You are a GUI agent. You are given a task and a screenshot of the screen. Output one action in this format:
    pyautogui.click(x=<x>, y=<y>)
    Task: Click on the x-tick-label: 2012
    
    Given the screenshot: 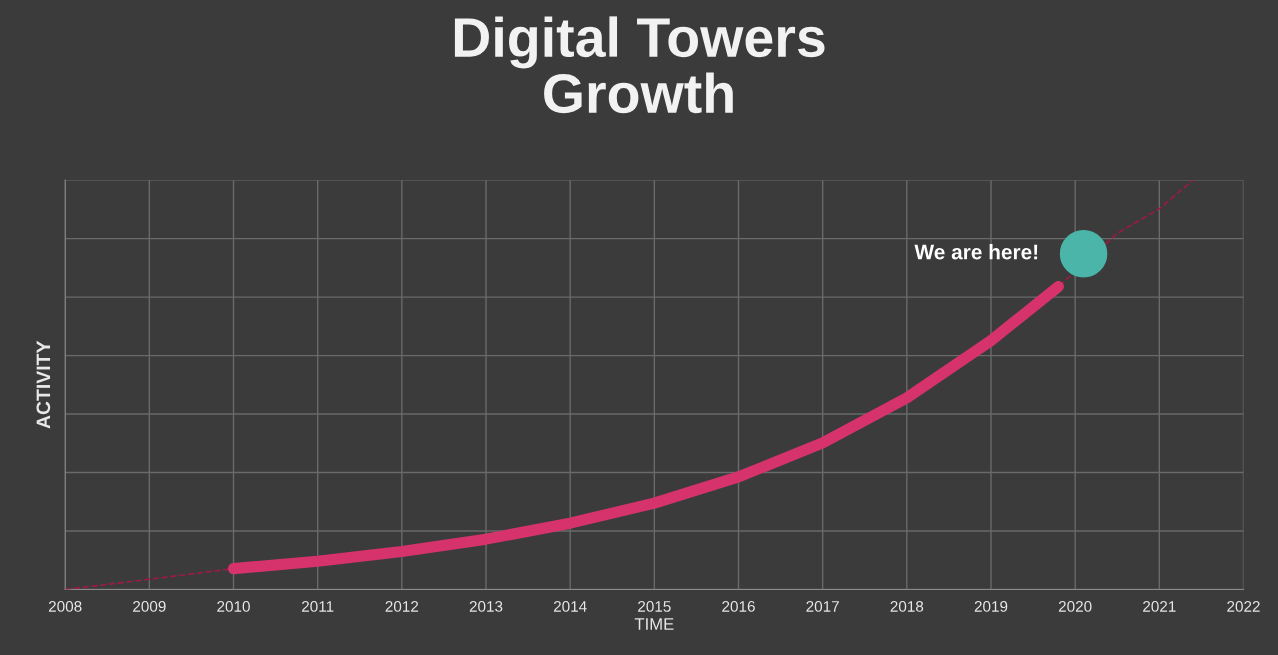 What is the action you would take?
    pyautogui.click(x=402, y=606)
    